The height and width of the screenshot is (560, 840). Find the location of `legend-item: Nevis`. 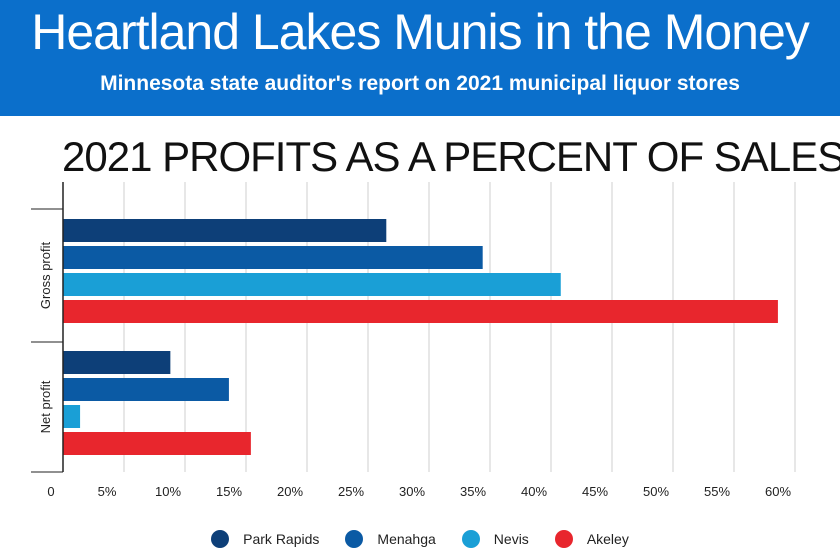

legend-item: Nevis is located at coordinates (495, 539).